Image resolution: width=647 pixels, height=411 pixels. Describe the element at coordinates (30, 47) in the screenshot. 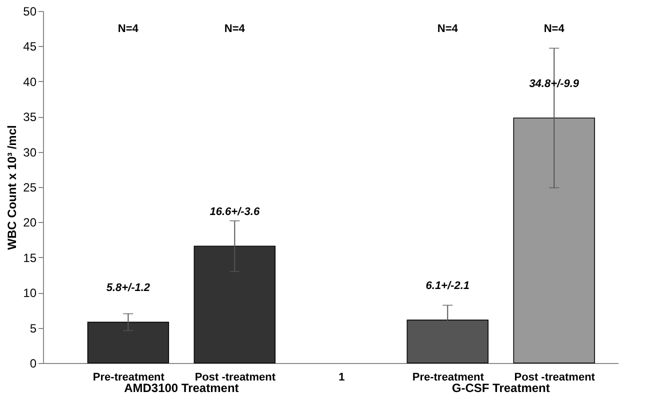

I see `y-tick-label: 45` at that location.